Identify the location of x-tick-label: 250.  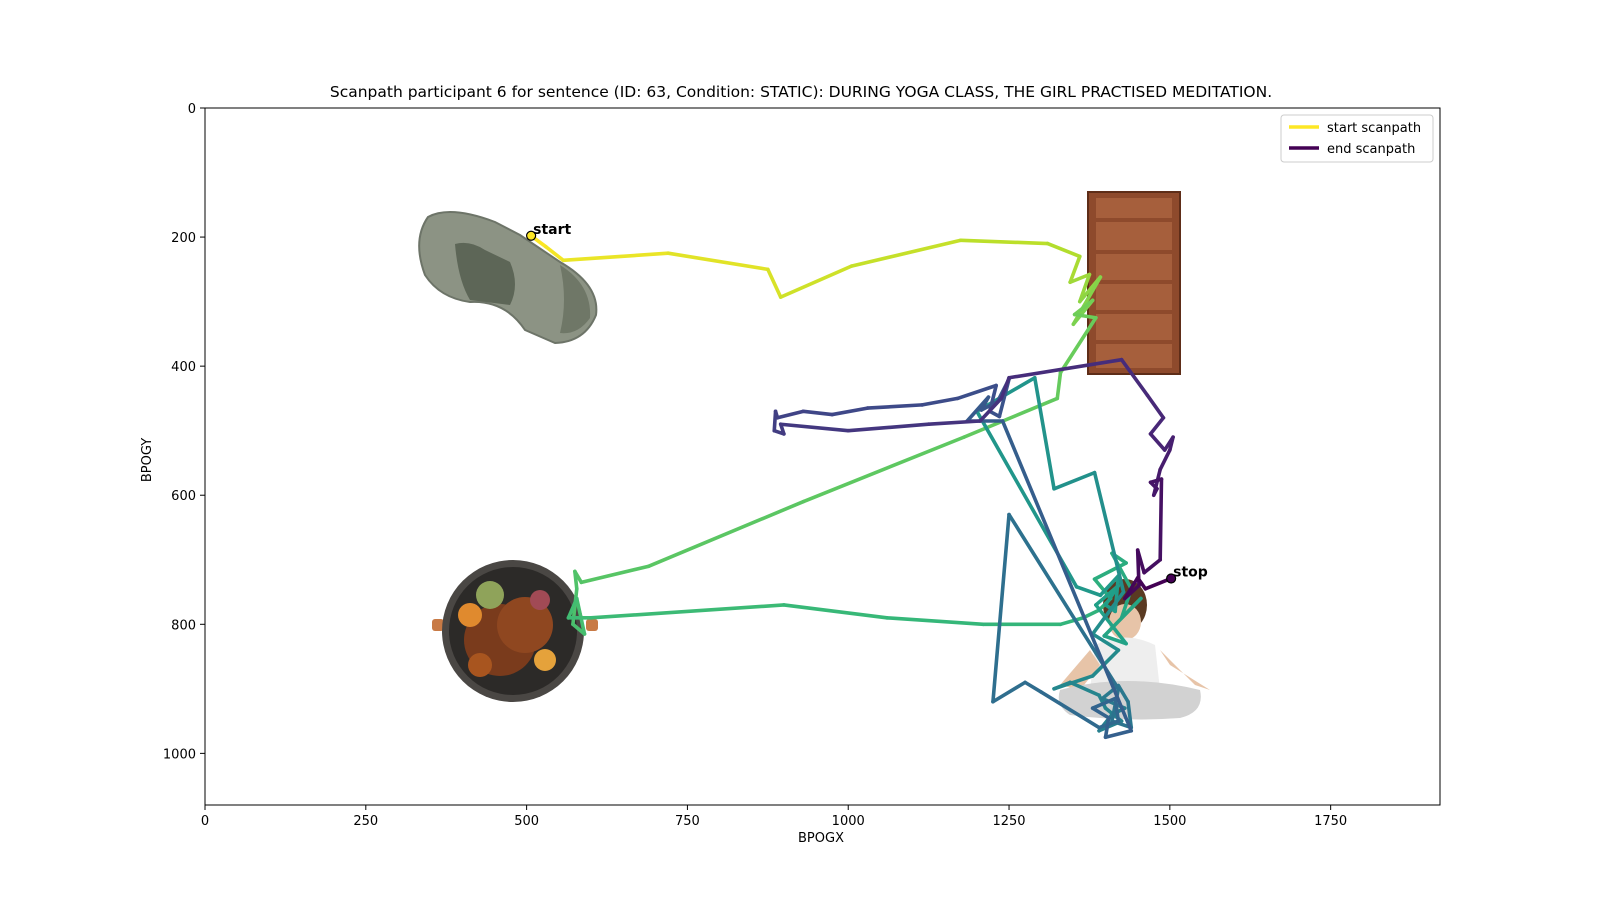
(365, 821).